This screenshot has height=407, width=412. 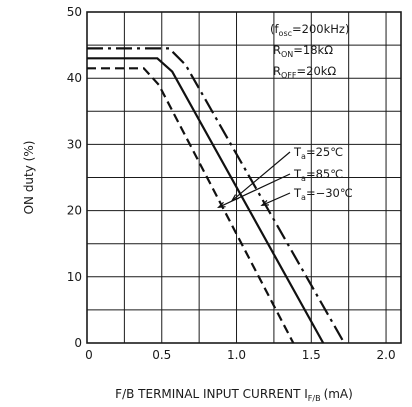 I want to click on condition-fosc: (fosc=200kHz), so click(x=309, y=30).